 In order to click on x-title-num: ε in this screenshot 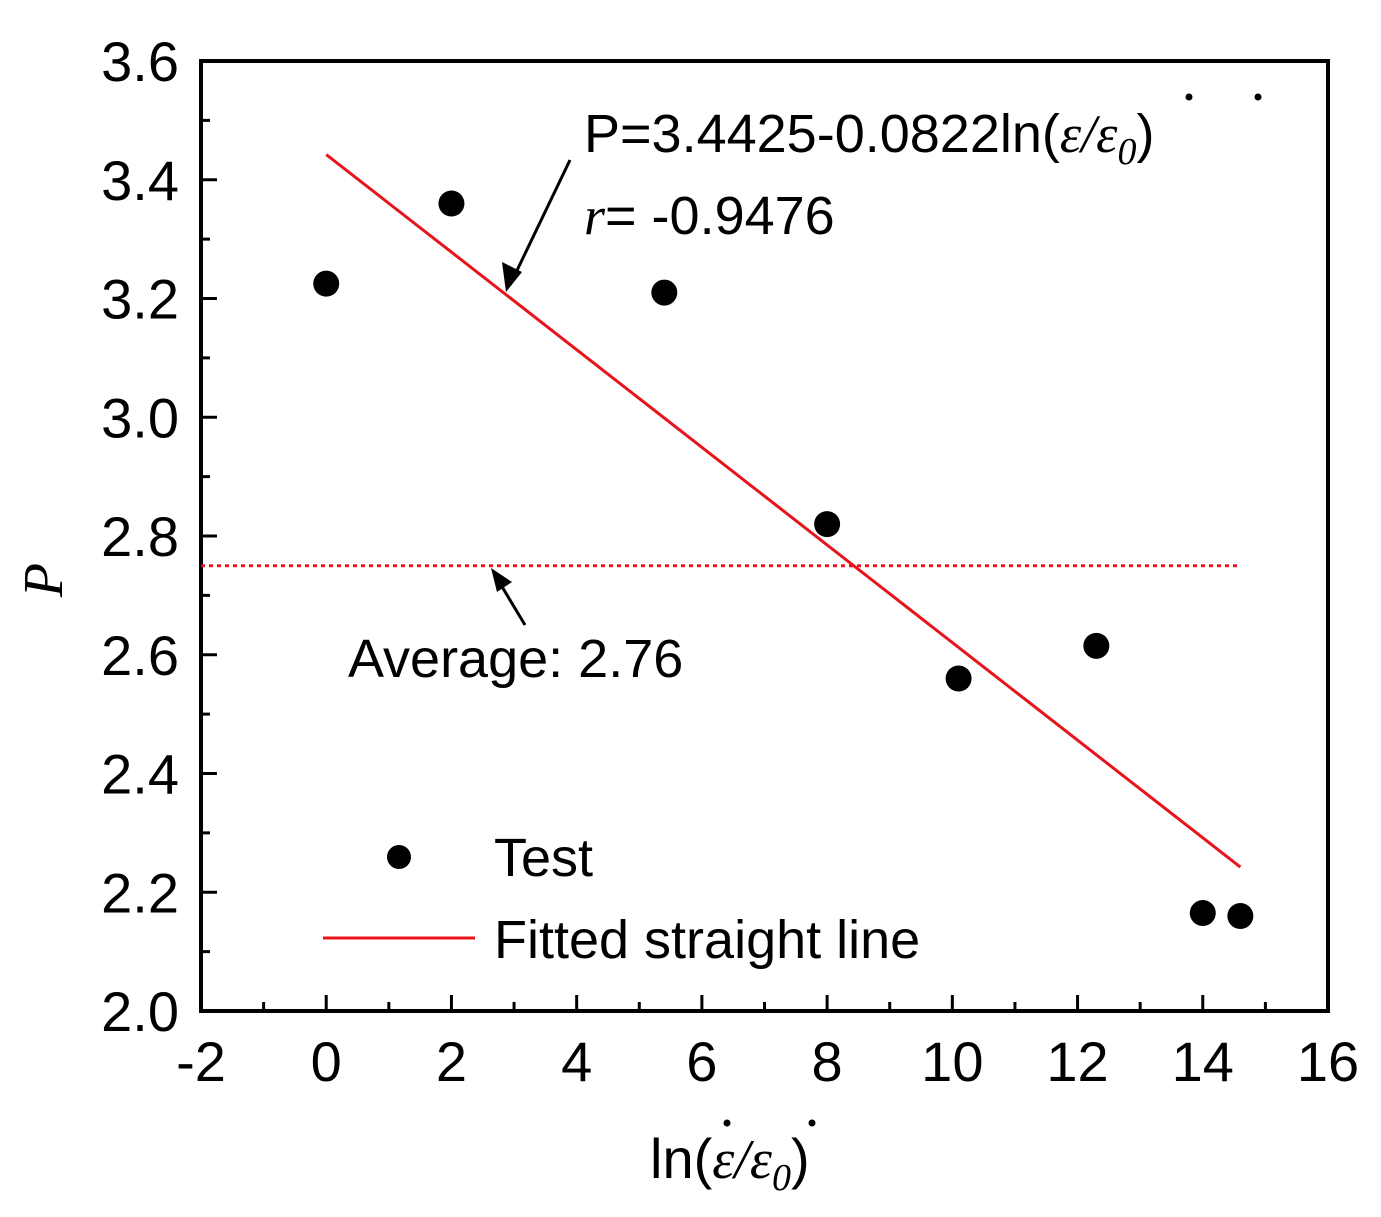, I will do `click(723, 1160)`.